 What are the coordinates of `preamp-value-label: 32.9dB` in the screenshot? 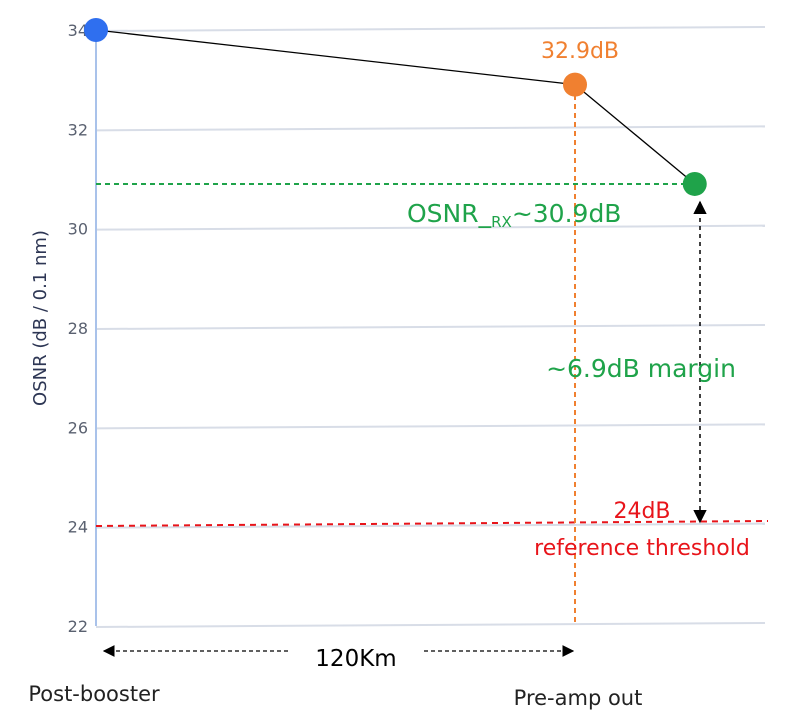 It's located at (580, 51).